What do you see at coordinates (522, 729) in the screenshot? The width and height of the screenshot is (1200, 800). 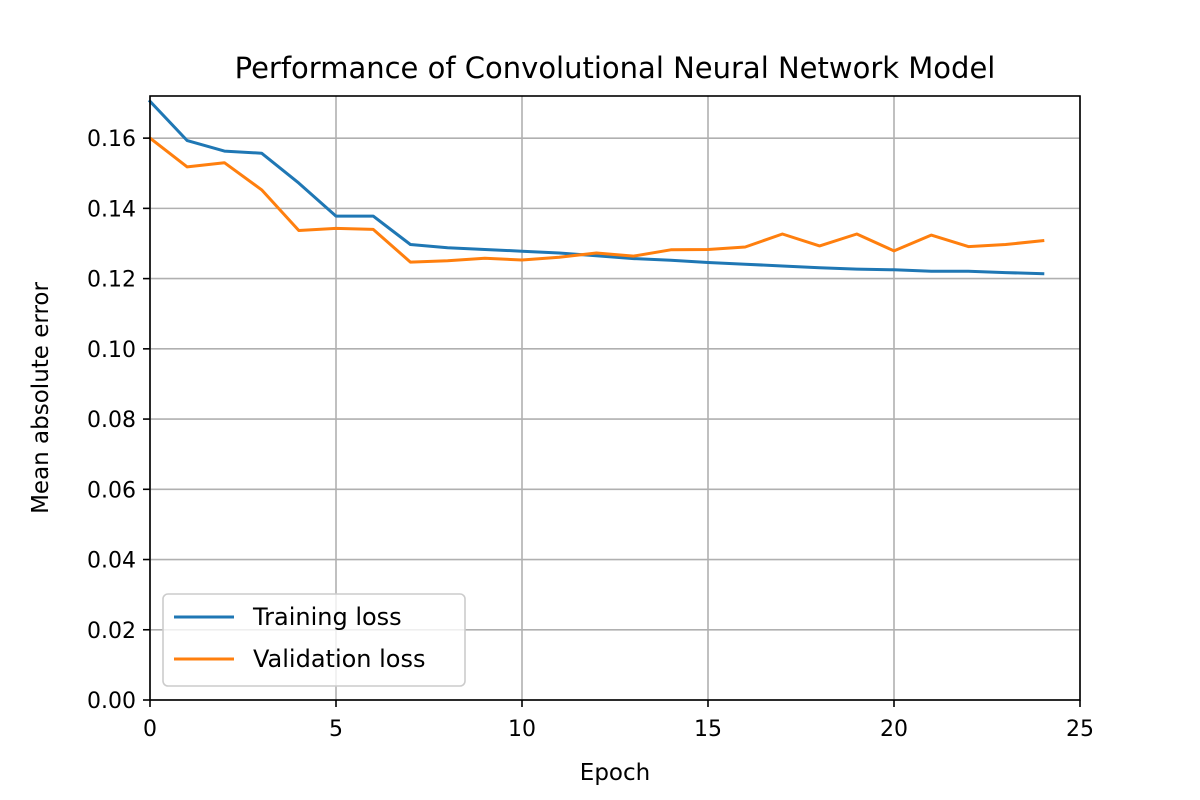 I see `x-tick-label: 10` at bounding box center [522, 729].